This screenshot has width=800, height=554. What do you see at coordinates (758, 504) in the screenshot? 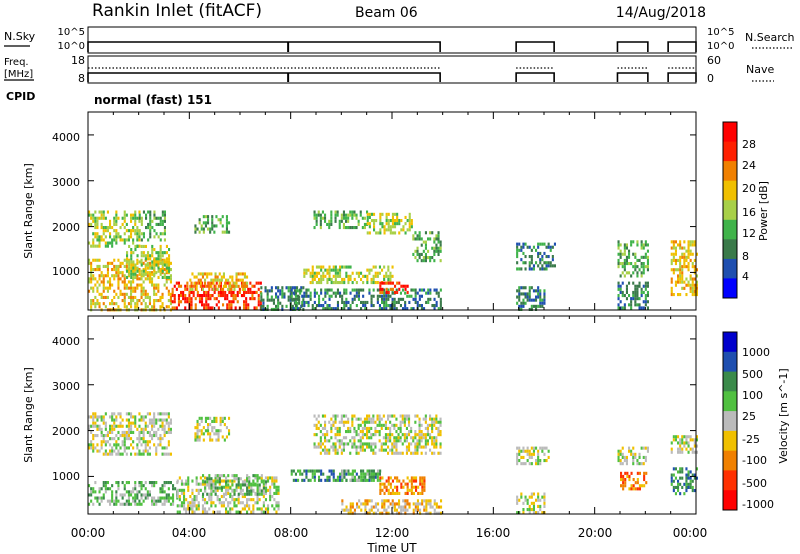
I see `velocity-cb-tick-m1000: -1000` at bounding box center [758, 504].